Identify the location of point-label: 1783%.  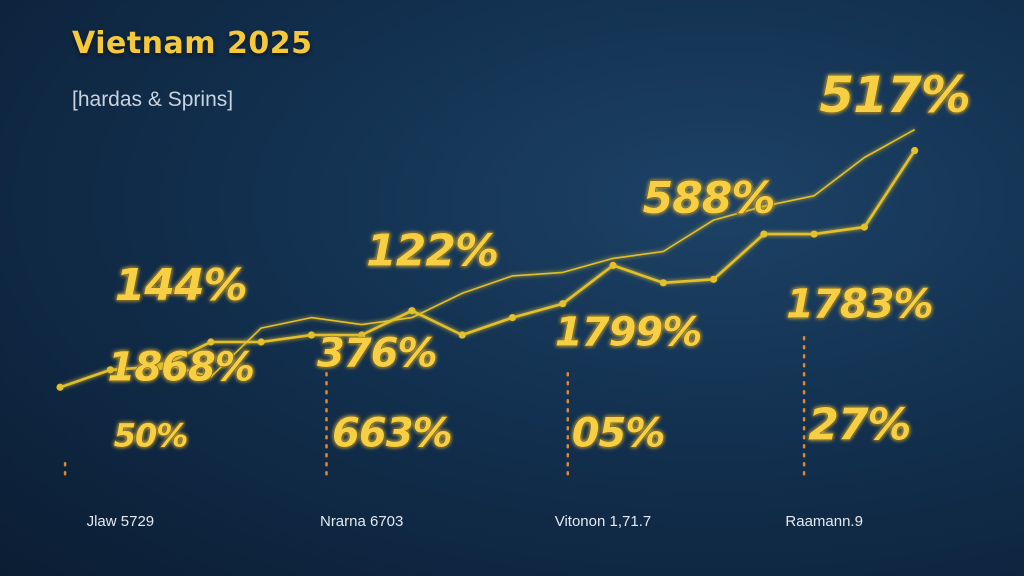
(859, 305).